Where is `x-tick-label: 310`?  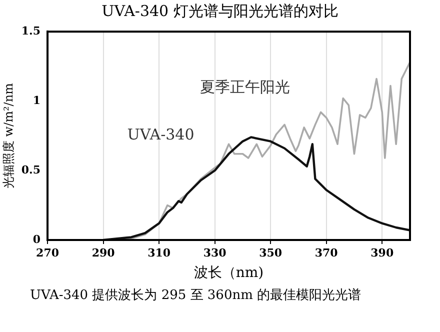 x-tick-label: 310 is located at coordinates (159, 253).